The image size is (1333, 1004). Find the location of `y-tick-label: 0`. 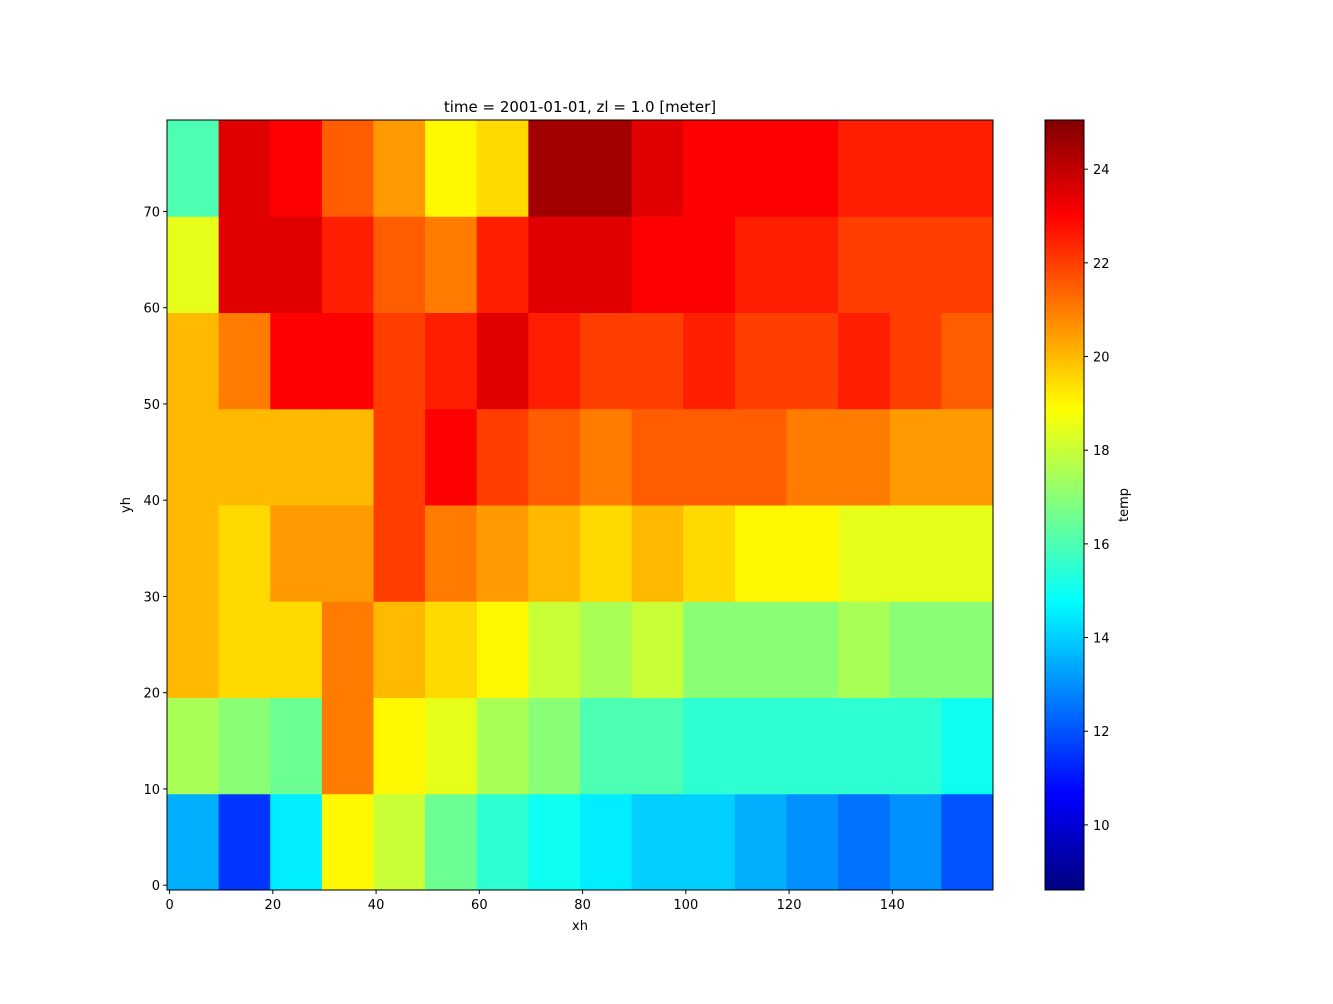

y-tick-label: 0 is located at coordinates (156, 886).